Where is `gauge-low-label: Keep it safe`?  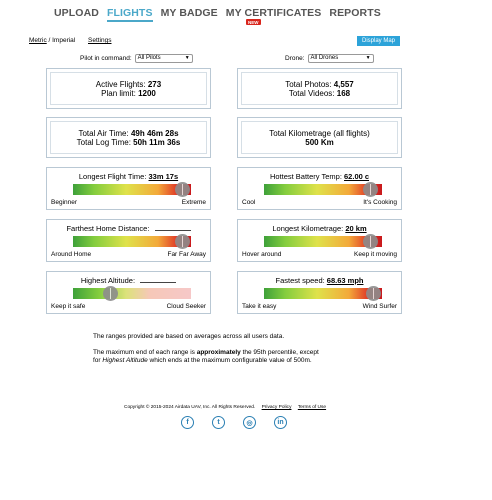
gauge-low-label: Keep it safe is located at coordinates (68, 306).